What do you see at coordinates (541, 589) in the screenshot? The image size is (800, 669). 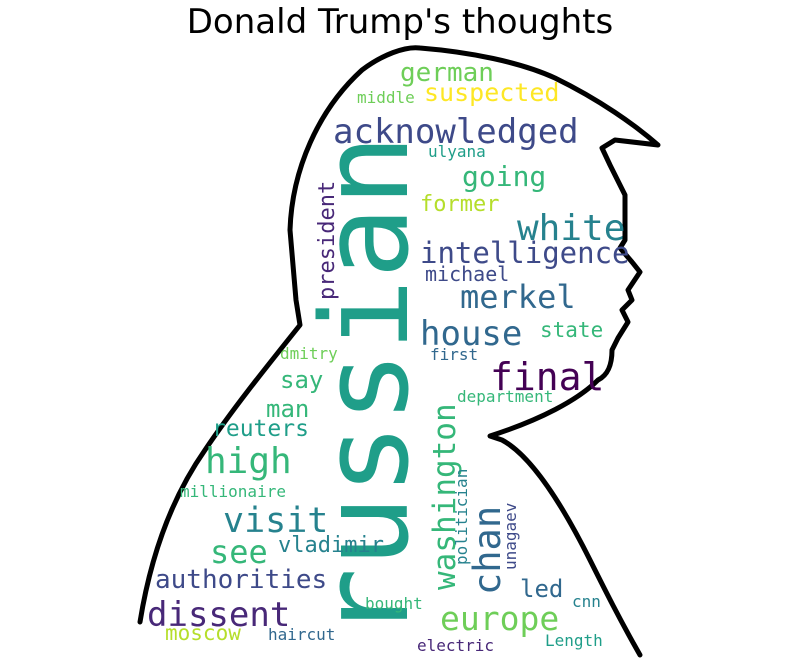 I see `word-led: led` at bounding box center [541, 589].